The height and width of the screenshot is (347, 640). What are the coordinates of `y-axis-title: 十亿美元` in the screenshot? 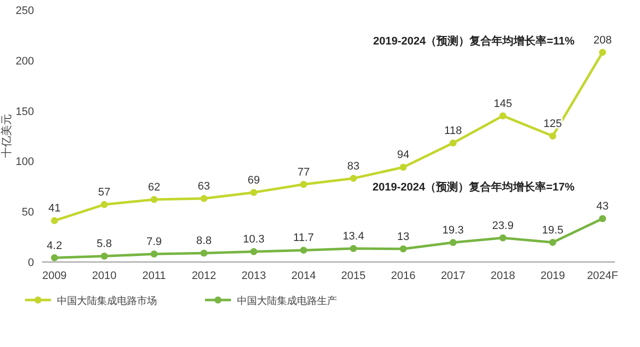 It's located at (6, 136).